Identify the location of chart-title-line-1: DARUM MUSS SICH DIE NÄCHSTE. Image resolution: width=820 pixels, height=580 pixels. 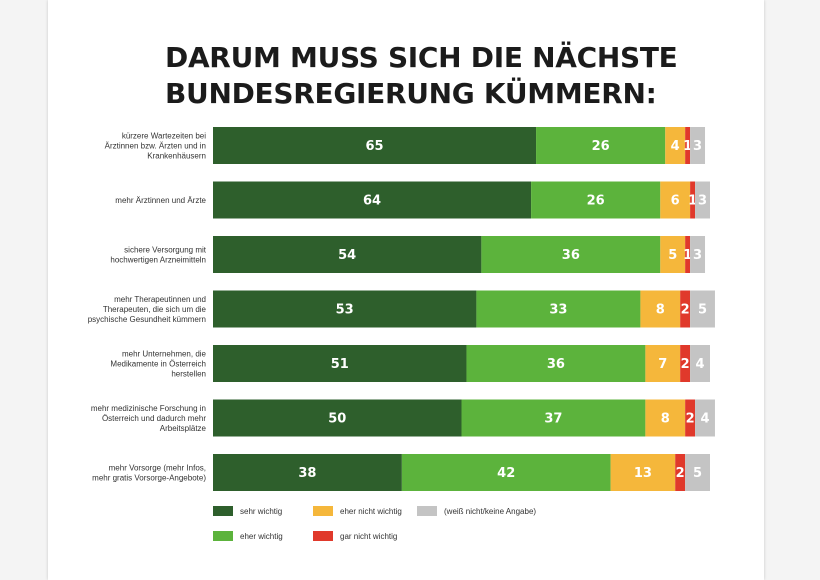
(421, 57).